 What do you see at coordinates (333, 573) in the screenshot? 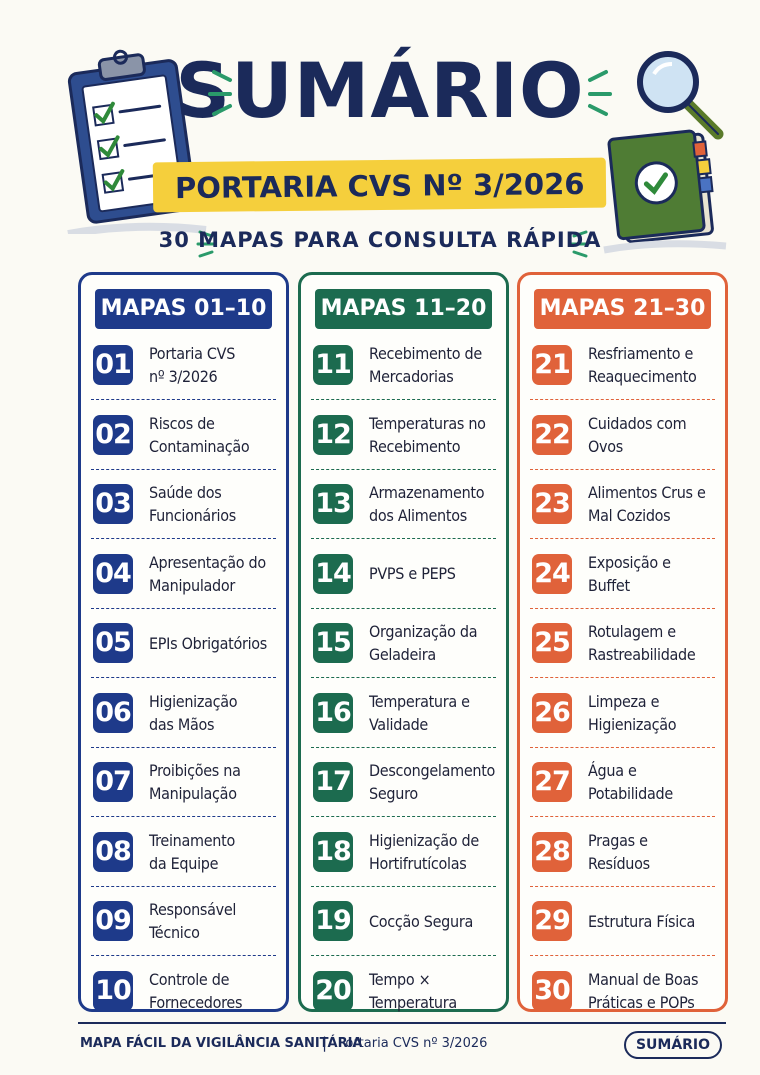
I see `map-number-badge: 14` at bounding box center [333, 573].